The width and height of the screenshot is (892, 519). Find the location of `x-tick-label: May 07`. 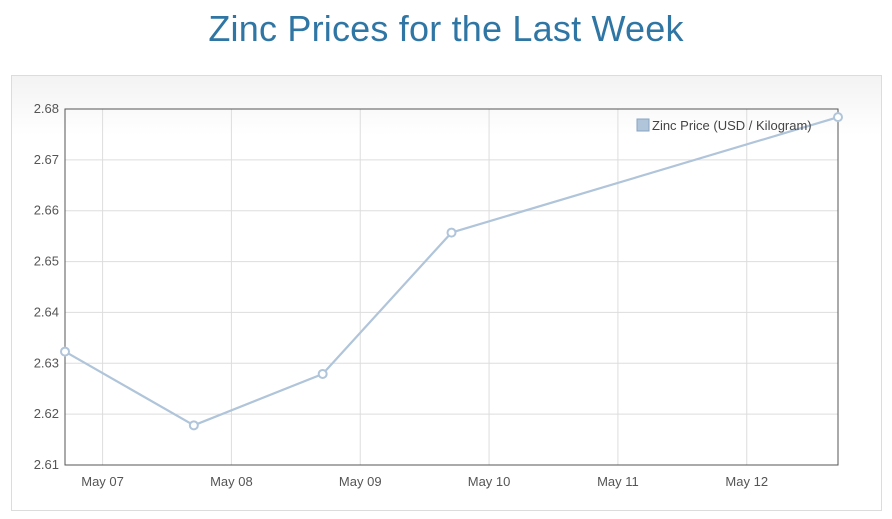

x-tick-label: May 07 is located at coordinates (102, 481).